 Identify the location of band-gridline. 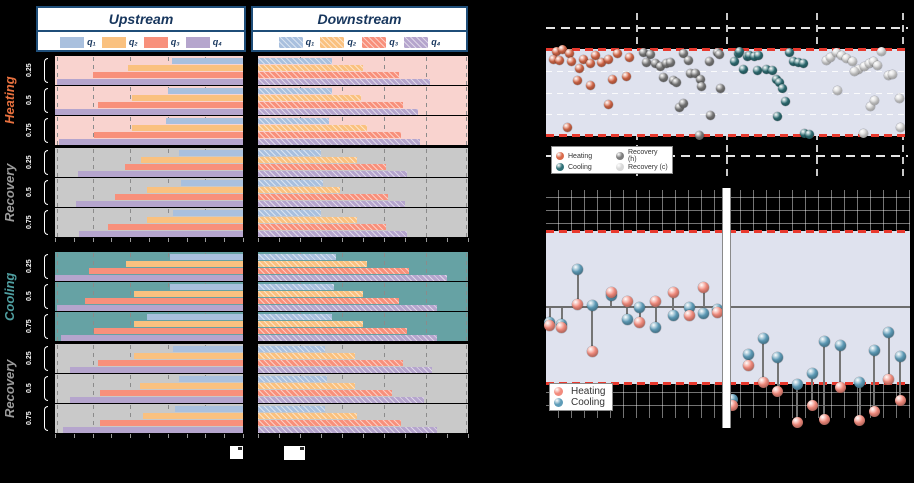
(725, 115).